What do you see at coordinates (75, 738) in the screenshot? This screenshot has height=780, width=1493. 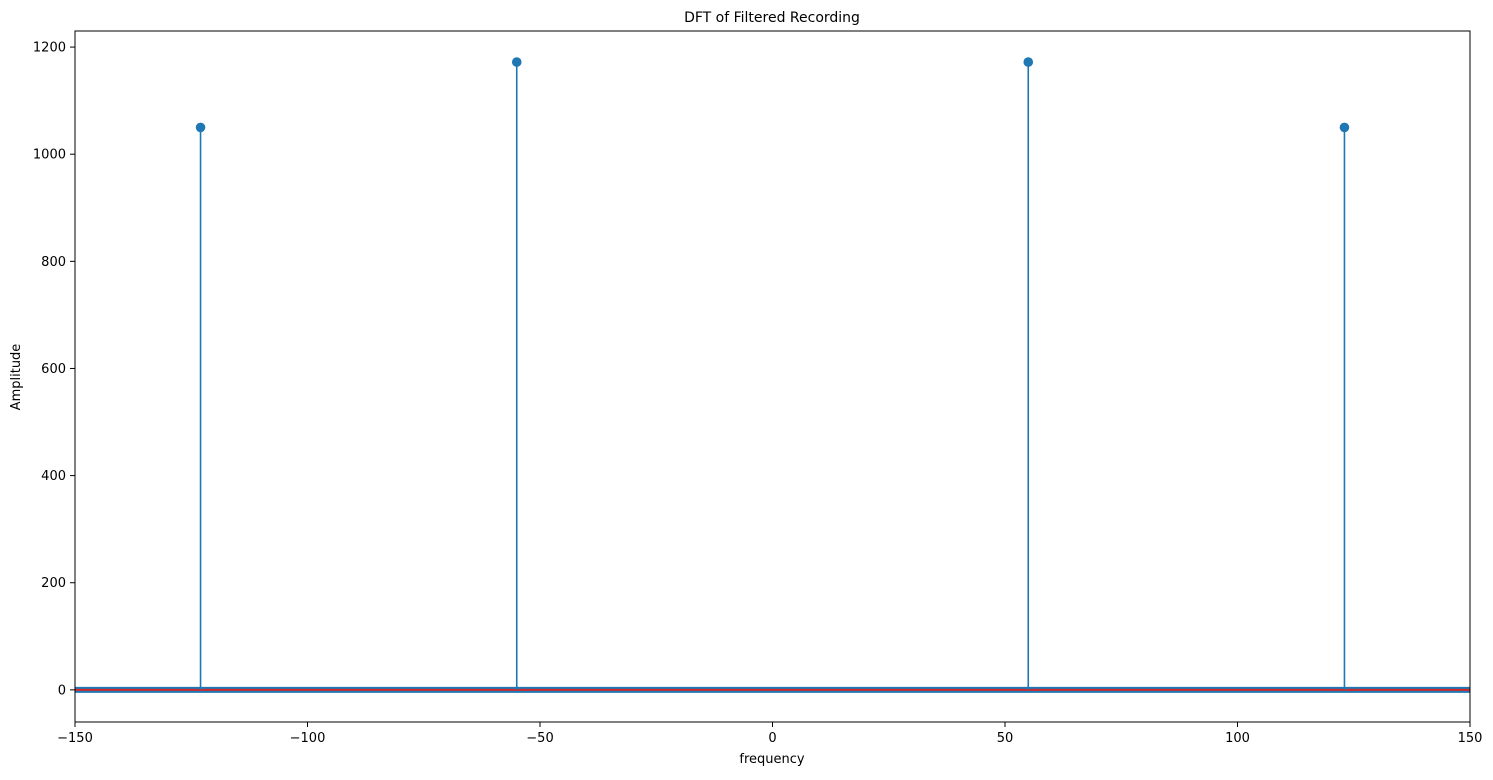 I see `x-tick-label: −150` at bounding box center [75, 738].